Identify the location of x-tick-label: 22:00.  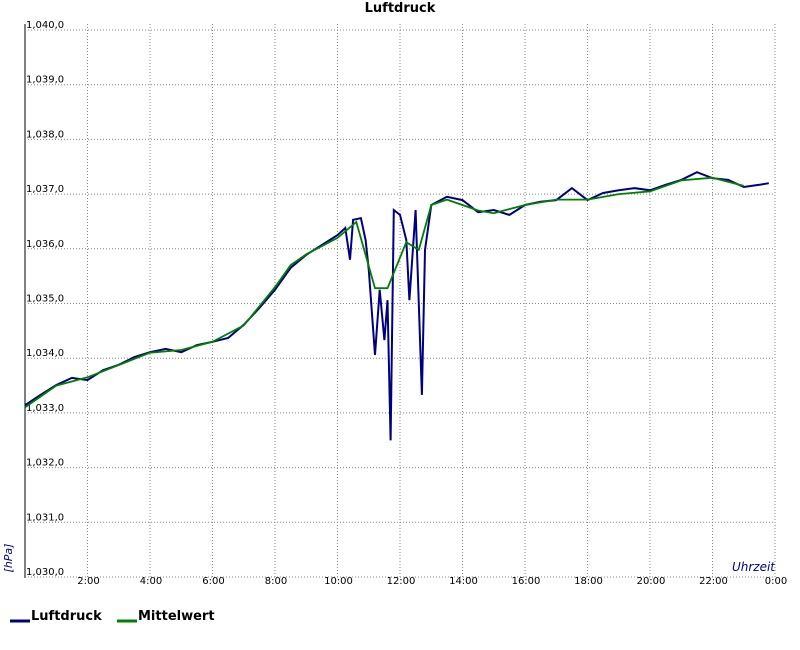
(713, 581).